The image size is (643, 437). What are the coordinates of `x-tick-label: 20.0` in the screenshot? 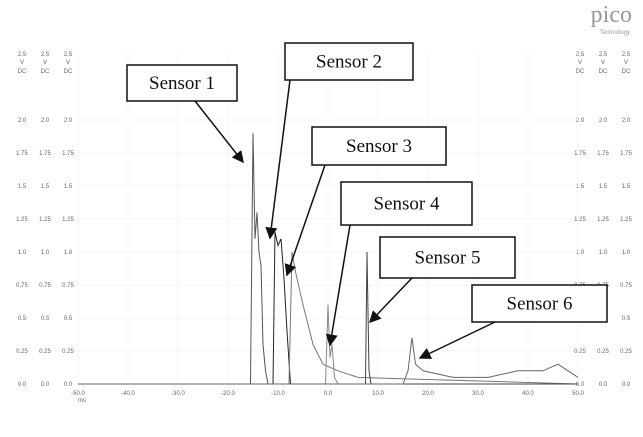 It's located at (428, 394).